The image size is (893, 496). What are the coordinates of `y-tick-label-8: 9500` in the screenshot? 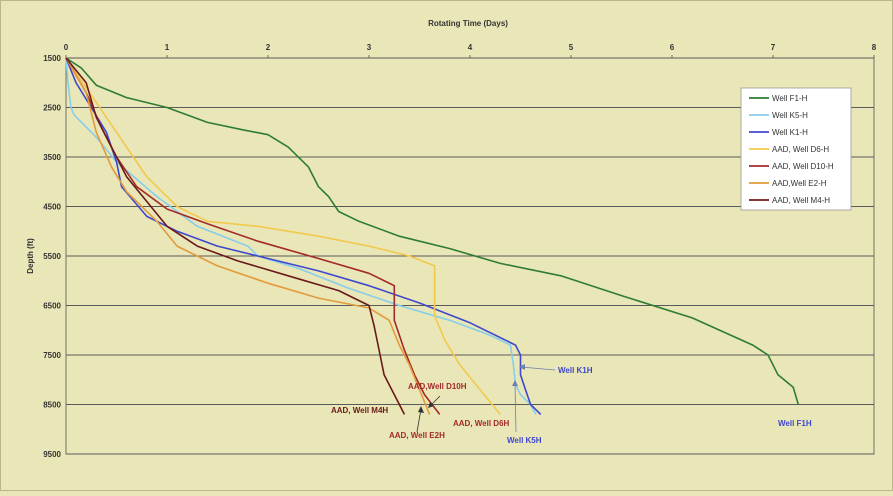 It's located at (52, 454).